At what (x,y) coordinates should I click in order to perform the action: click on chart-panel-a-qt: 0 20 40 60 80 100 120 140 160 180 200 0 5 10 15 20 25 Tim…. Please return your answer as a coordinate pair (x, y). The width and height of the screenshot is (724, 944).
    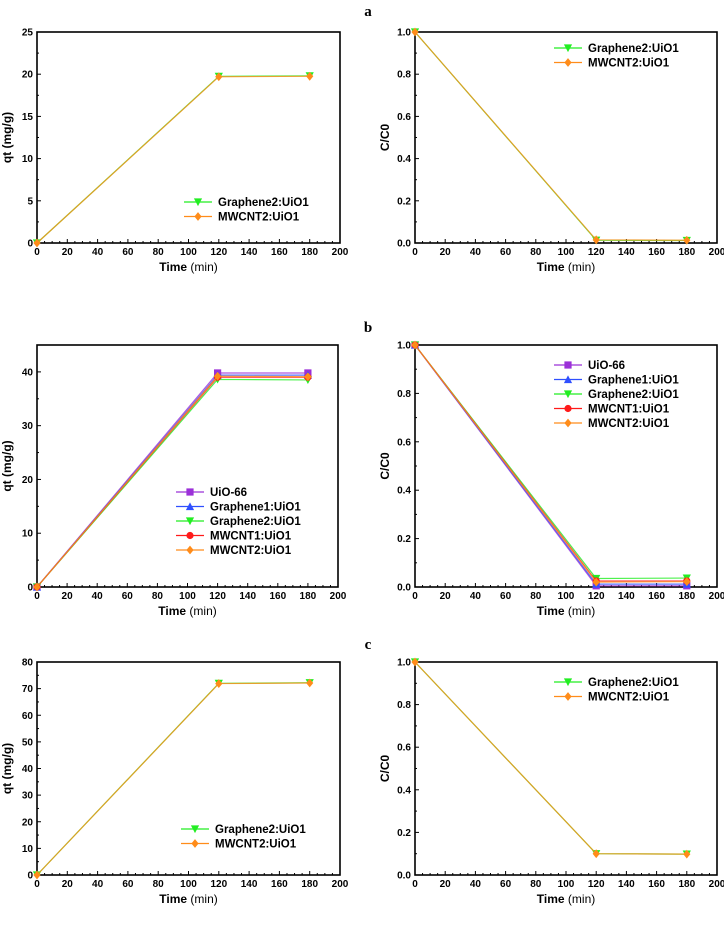
    Looking at the image, I should click on (174, 151).